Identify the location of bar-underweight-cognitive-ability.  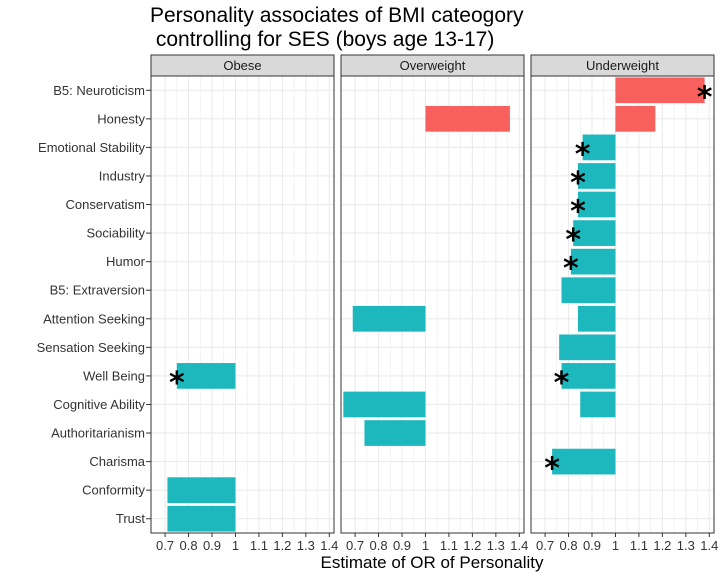
(598, 404).